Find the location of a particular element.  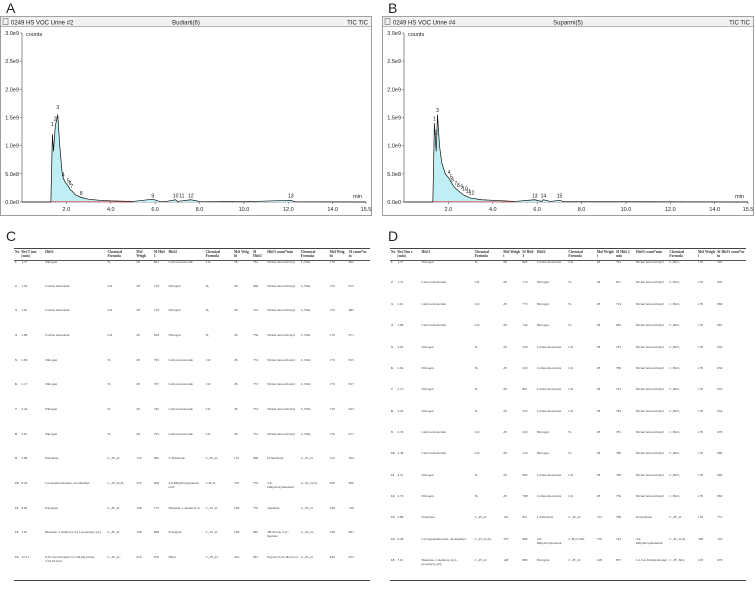

table-cell: C₂₈H₄₆O is located at coordinates (306, 557).